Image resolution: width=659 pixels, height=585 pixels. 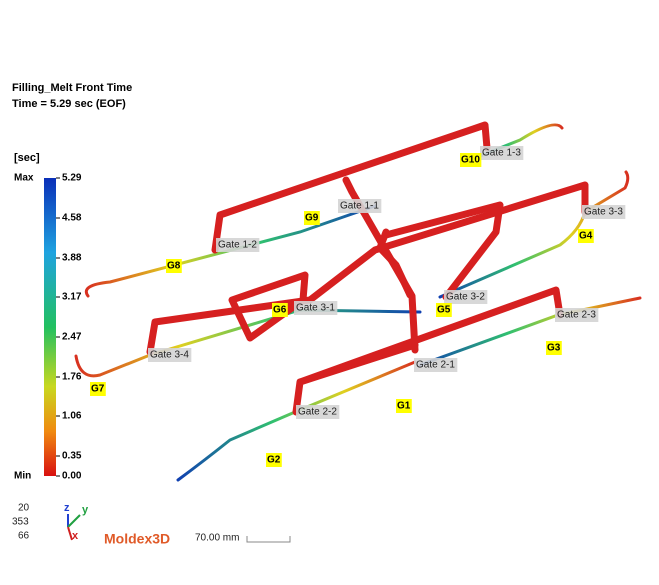 I want to click on gate-label: Gate 3-2, so click(x=465, y=297).